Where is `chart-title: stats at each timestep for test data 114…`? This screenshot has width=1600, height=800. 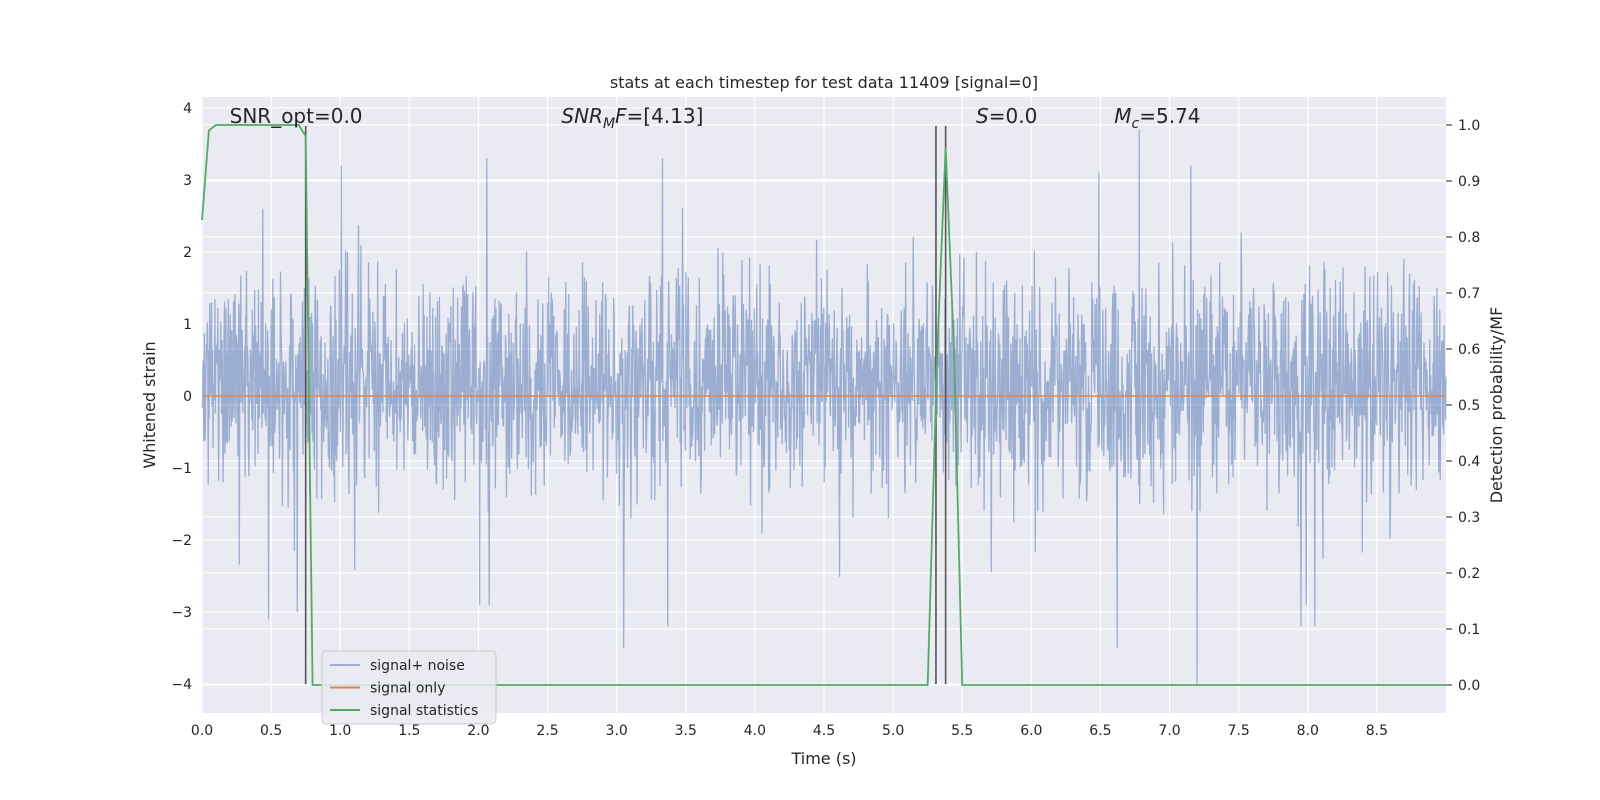
chart-title: stats at each timestep for test data 114… is located at coordinates (824, 82).